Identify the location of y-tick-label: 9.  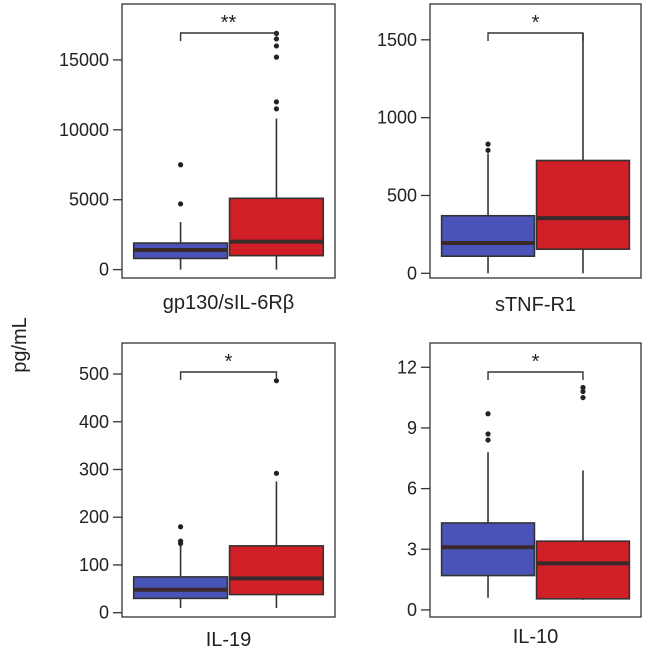
(412, 428).